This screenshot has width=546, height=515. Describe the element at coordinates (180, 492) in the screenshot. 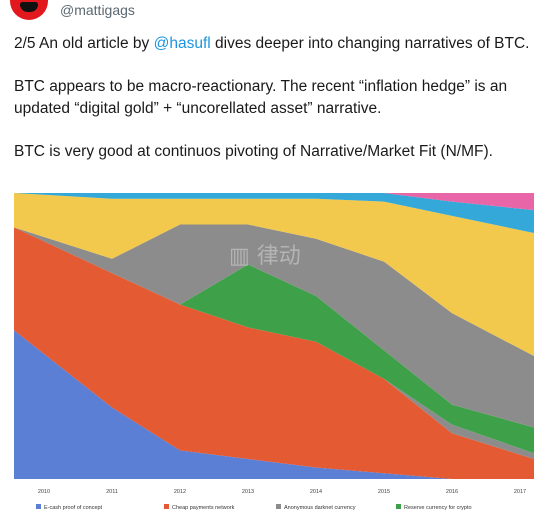

I see `x-tick-label: 2012` at that location.